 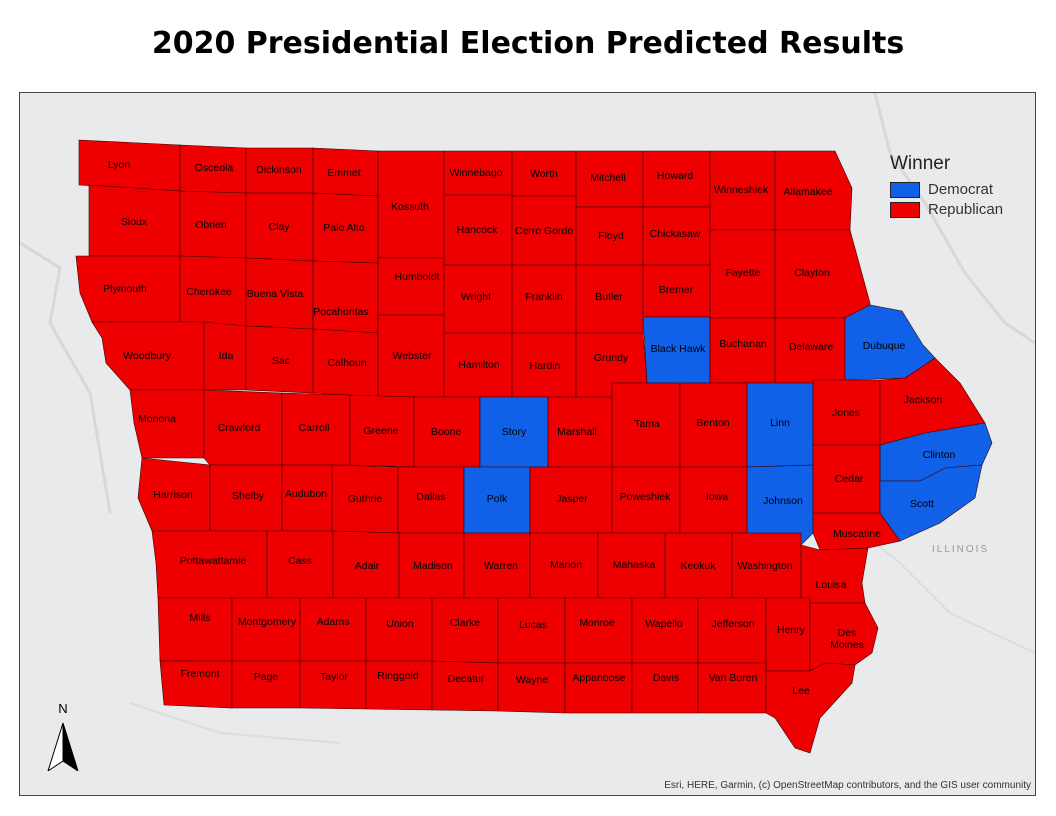 What do you see at coordinates (712, 423) in the screenshot?
I see `county-label-benton: Benton` at bounding box center [712, 423].